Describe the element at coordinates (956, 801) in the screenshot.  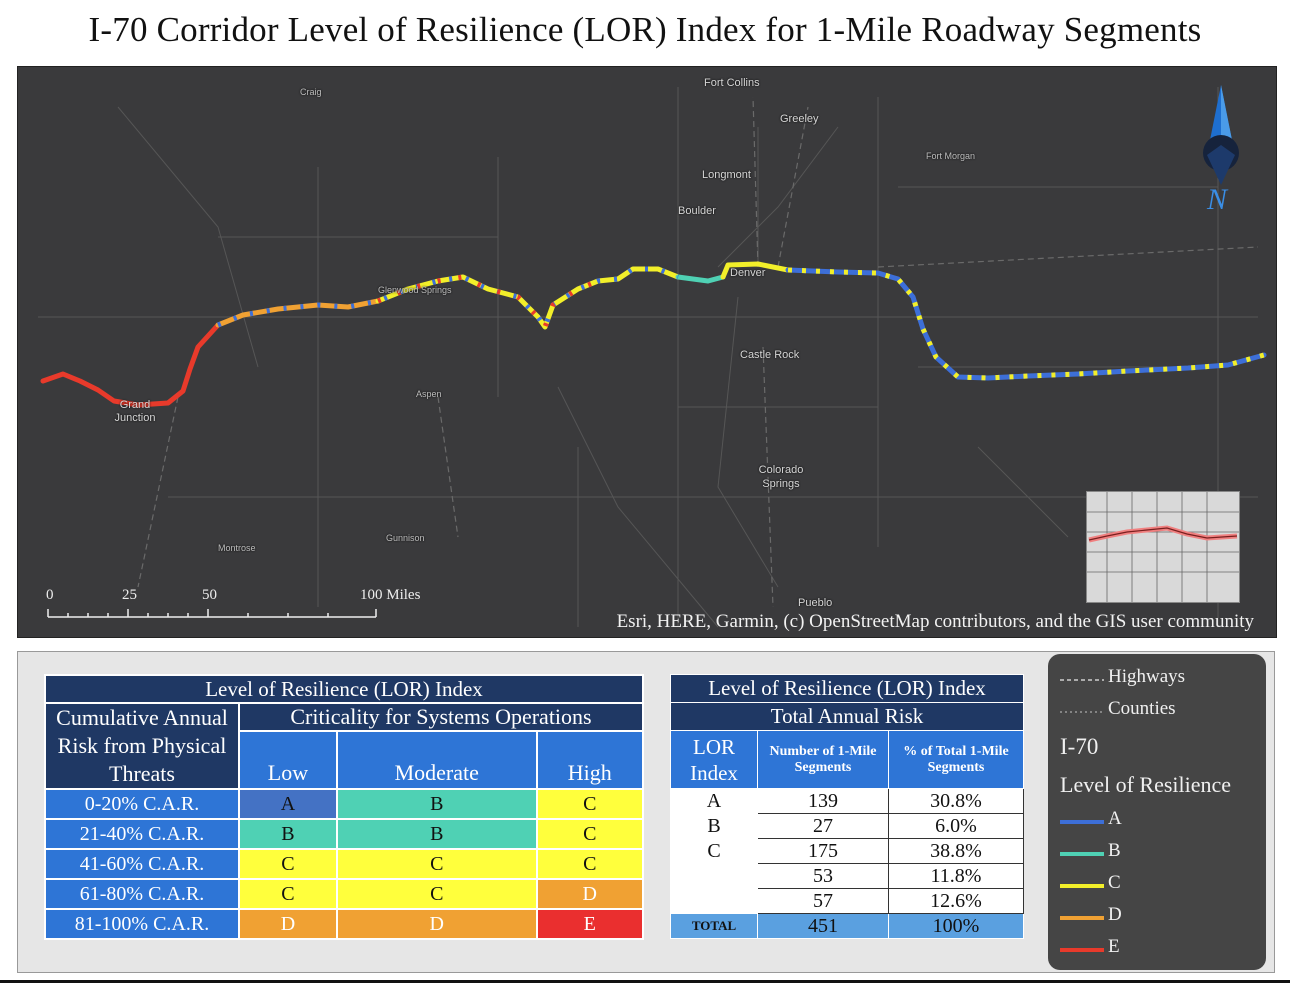
I see `segment-percent: 30.8%` at that location.